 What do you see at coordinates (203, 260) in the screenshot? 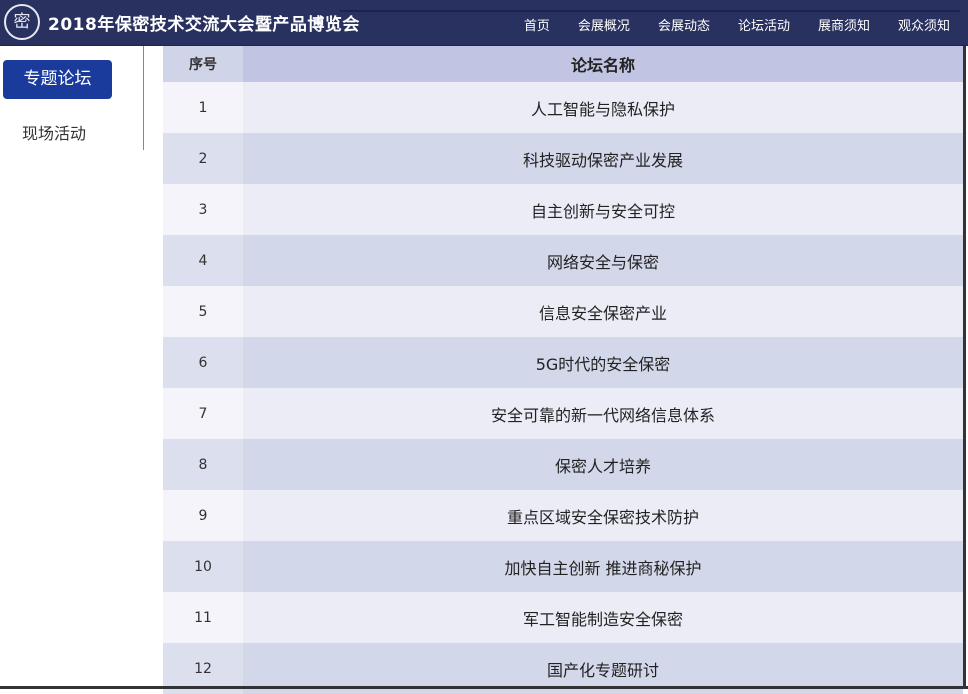
I see `row-index: 4` at bounding box center [203, 260].